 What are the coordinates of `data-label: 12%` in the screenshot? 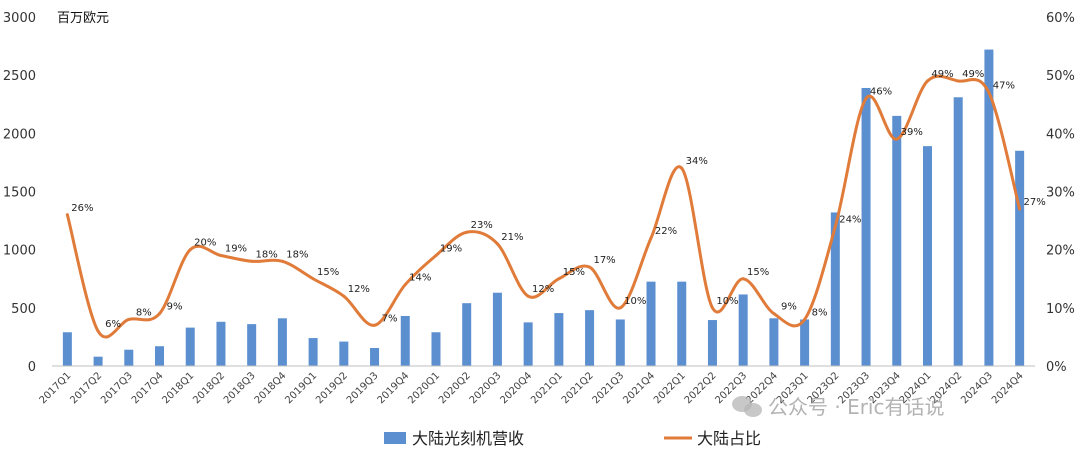 It's located at (543, 289).